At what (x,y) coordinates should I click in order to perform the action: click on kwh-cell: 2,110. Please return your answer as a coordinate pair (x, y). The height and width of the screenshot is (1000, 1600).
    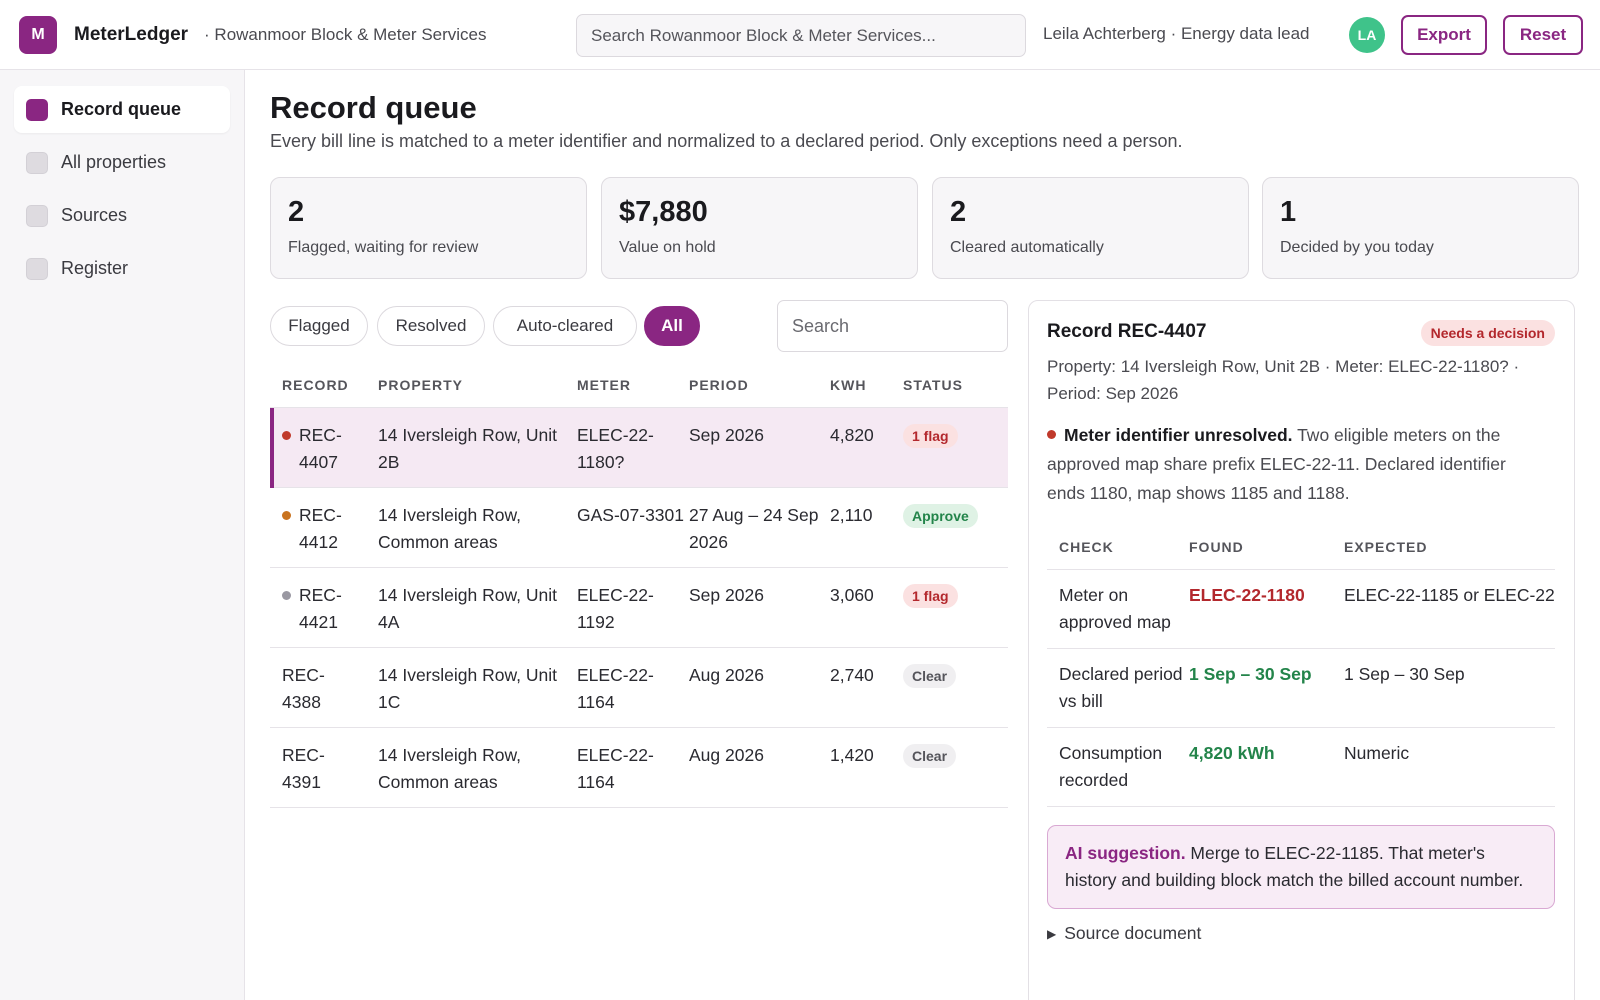
    Looking at the image, I should click on (851, 515).